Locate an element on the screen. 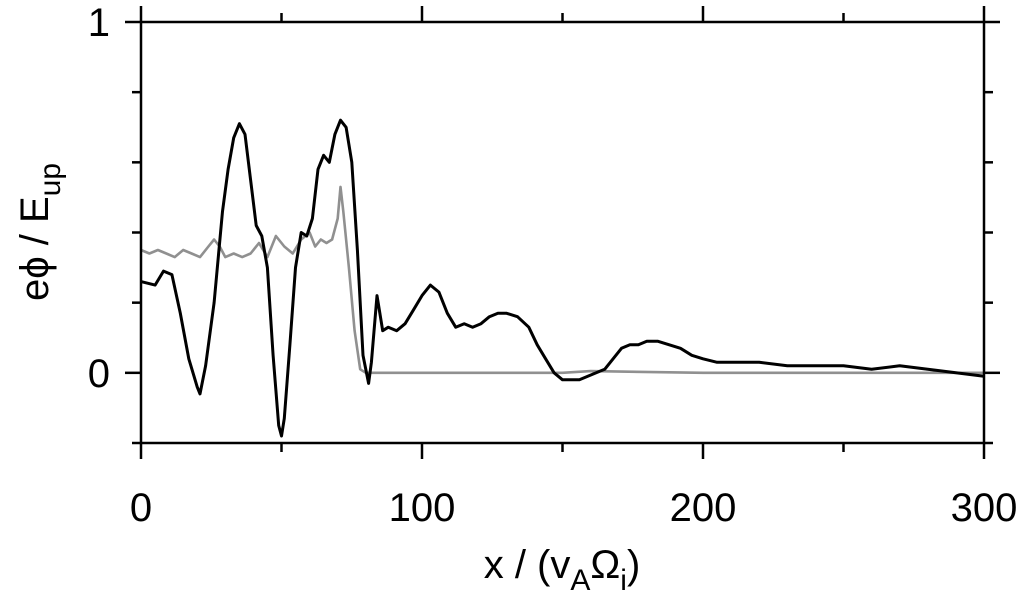 This screenshot has height=594, width=1020. x-axis-title: x / (vAΩi) is located at coordinates (562, 568).